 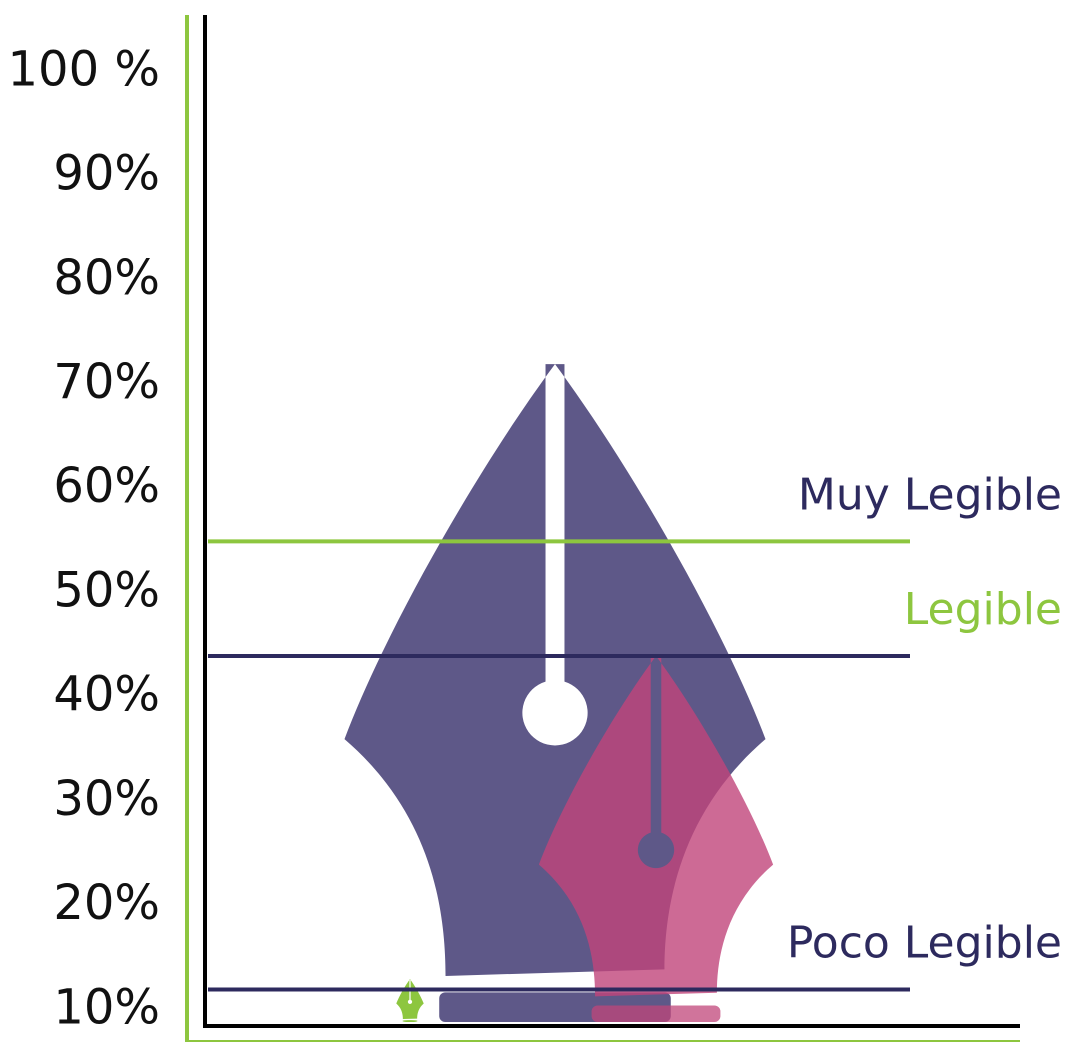 I want to click on reference-label: Muy Legible, so click(x=930, y=494).